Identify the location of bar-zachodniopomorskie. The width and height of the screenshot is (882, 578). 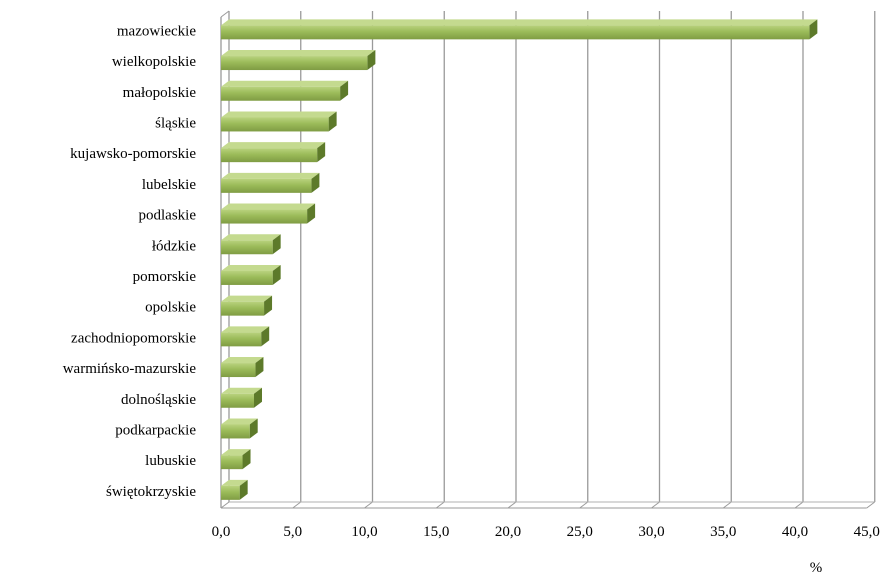
(245, 336).